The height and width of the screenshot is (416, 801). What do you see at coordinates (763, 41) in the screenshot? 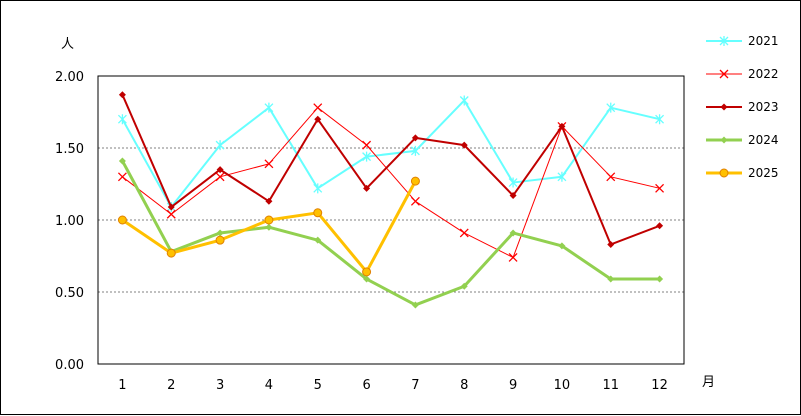
I see `legend-label: 2021` at bounding box center [763, 41].